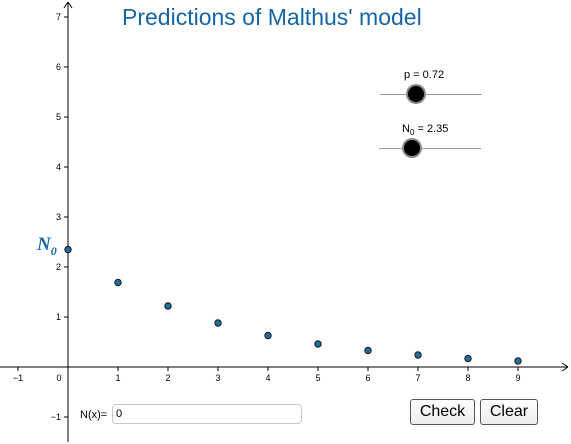 The width and height of the screenshot is (571, 444). I want to click on n0-slider-caption: N0 = 2.35, so click(425, 130).